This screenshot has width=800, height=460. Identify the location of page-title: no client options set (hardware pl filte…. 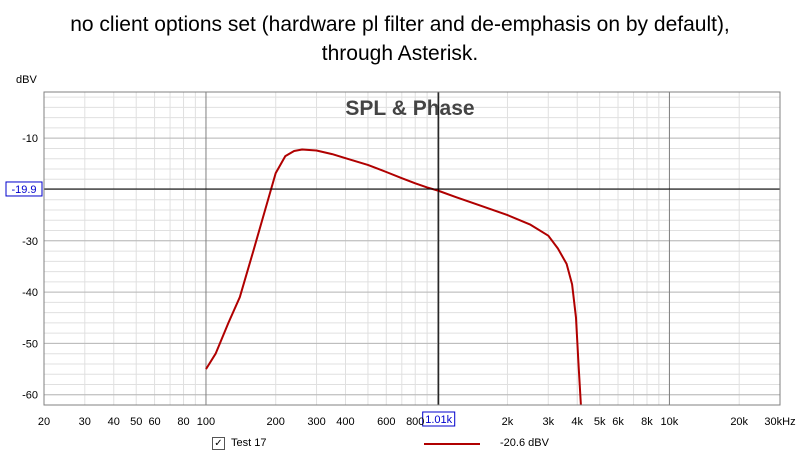
(400, 39).